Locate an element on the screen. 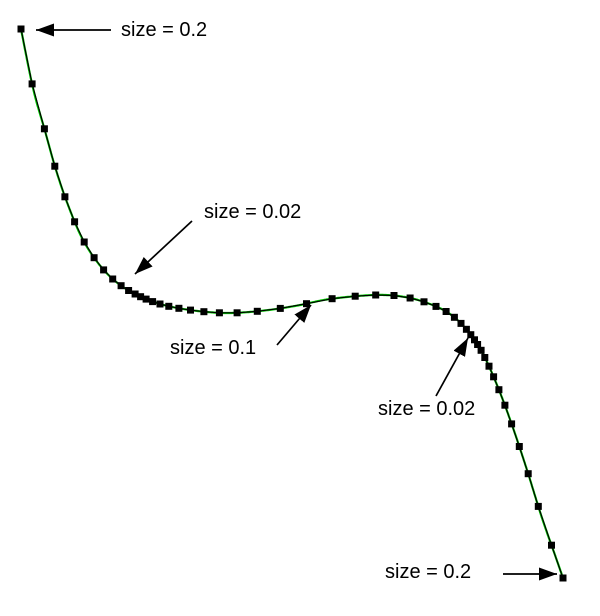 The height and width of the screenshot is (616, 600). annotation-label-size-bottom-right: size = 0.2 is located at coordinates (428, 572).